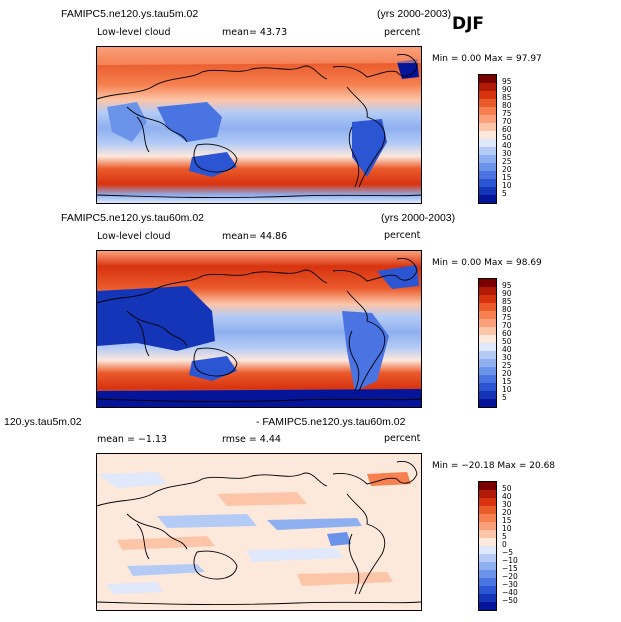  What do you see at coordinates (510, 560) in the screenshot?
I see `colorbar-tick-label: −10` at bounding box center [510, 560].